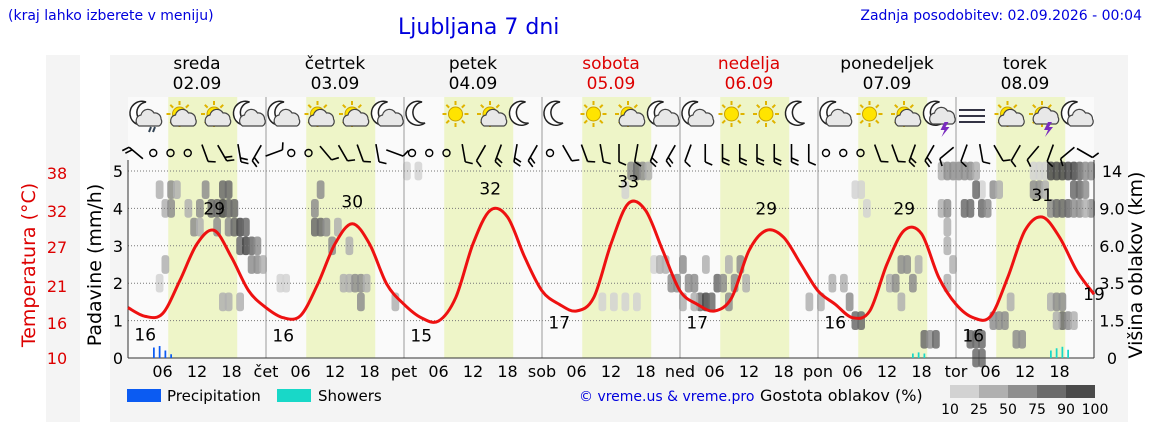 The image size is (1152, 443). I want to click on cloud-density-level-label: 100, so click(1095, 410).